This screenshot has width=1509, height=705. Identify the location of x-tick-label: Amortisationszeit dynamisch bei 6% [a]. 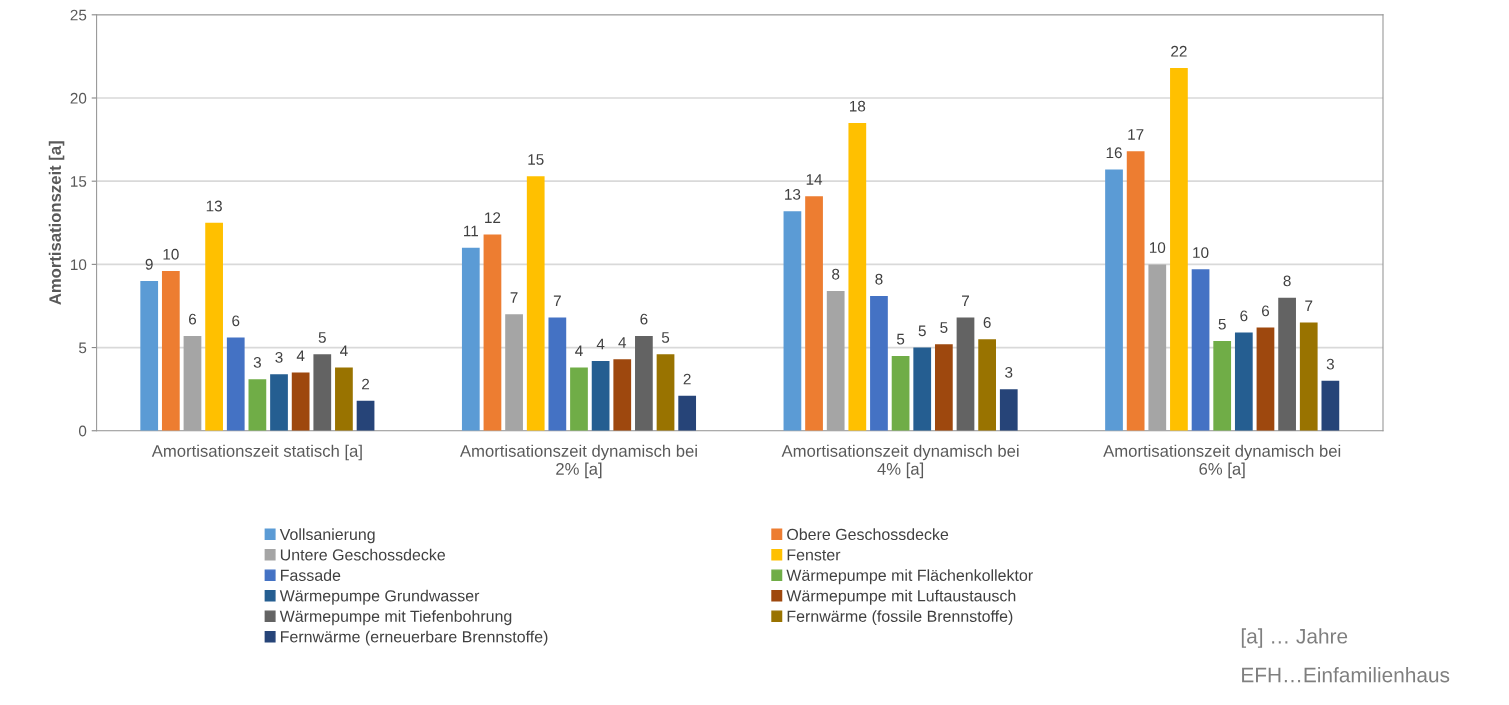
(1222, 461).